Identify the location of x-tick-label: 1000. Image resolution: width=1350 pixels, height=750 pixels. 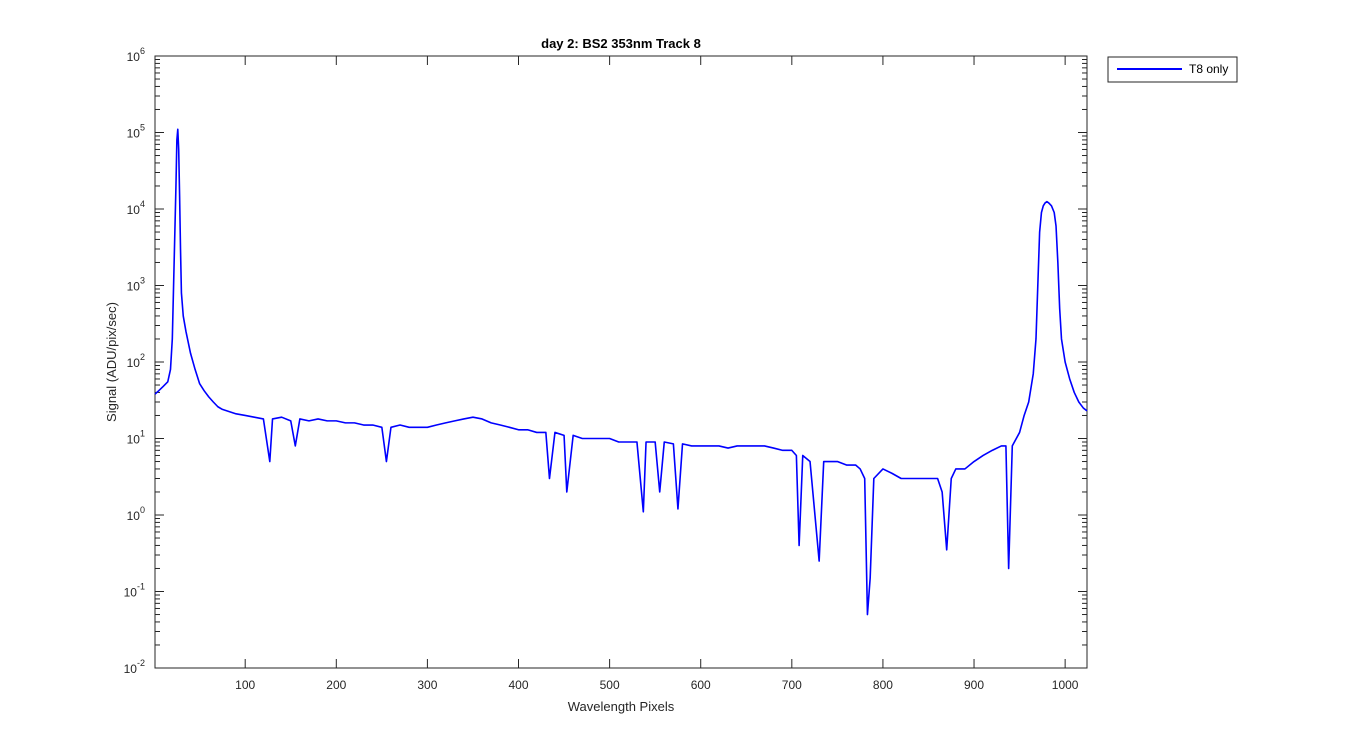
(1065, 685).